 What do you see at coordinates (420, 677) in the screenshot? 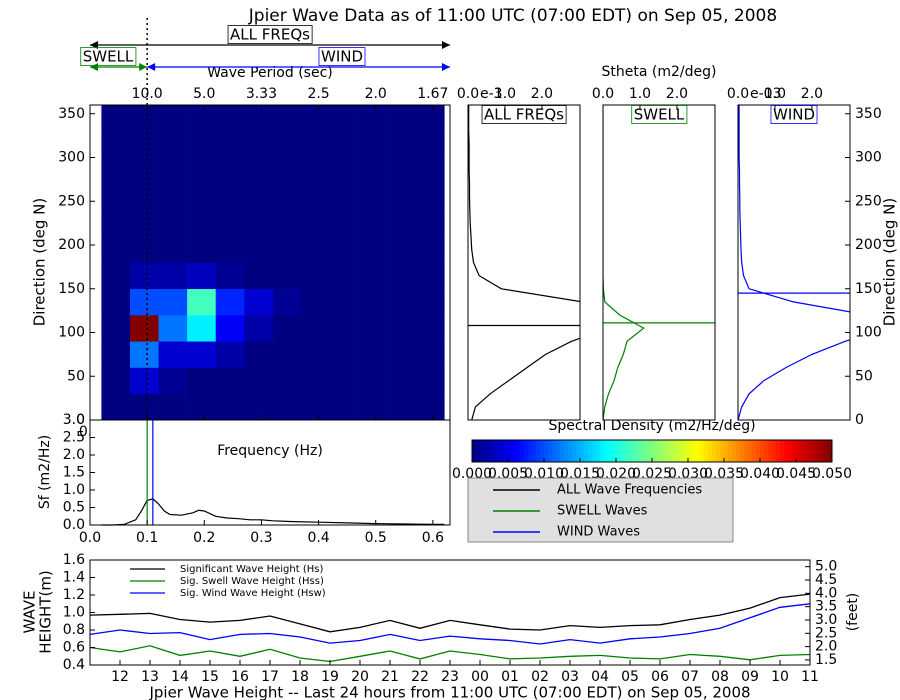
I see `x-tick-label: 22` at bounding box center [420, 677].